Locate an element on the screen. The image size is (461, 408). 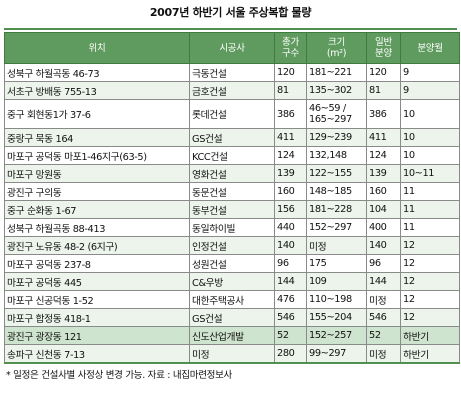
cell-location: 중랑구 묵동 164 is located at coordinates (97, 137).